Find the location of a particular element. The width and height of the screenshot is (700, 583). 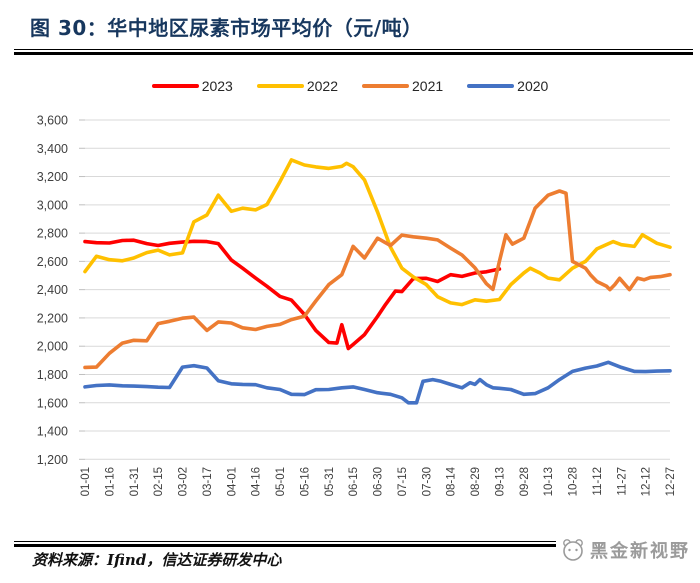

source-note: 资料来源：Ifind，信达证券研发中心 is located at coordinates (157, 560).